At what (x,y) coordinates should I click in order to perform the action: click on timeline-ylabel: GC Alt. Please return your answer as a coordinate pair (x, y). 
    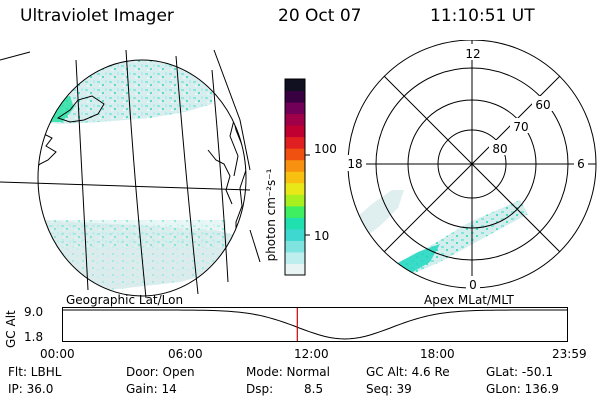
    Looking at the image, I should click on (11, 329).